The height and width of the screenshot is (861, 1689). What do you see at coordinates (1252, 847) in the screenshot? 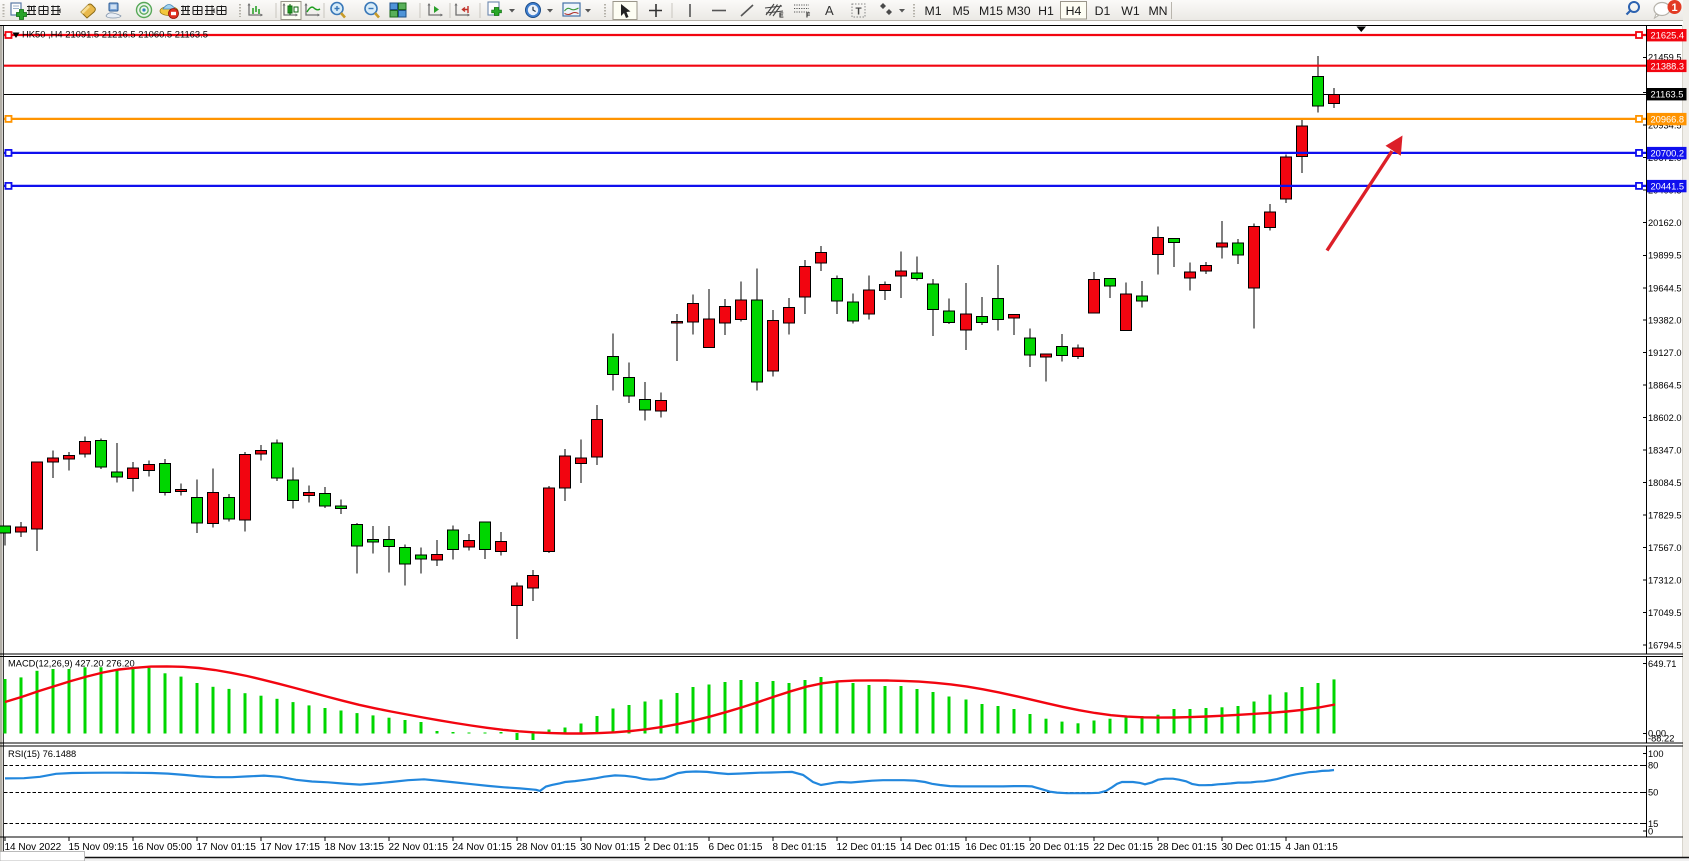
I see `svg-text: 30 Dec 01:15` at bounding box center [1252, 847].